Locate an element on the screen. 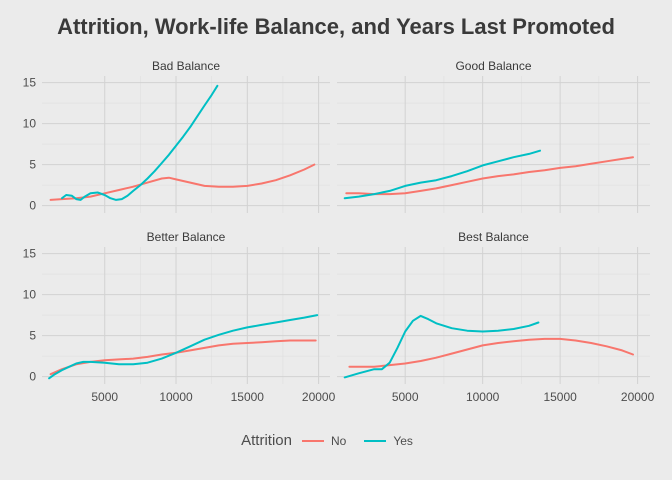 The width and height of the screenshot is (672, 480). legend-key-no is located at coordinates (312, 440).